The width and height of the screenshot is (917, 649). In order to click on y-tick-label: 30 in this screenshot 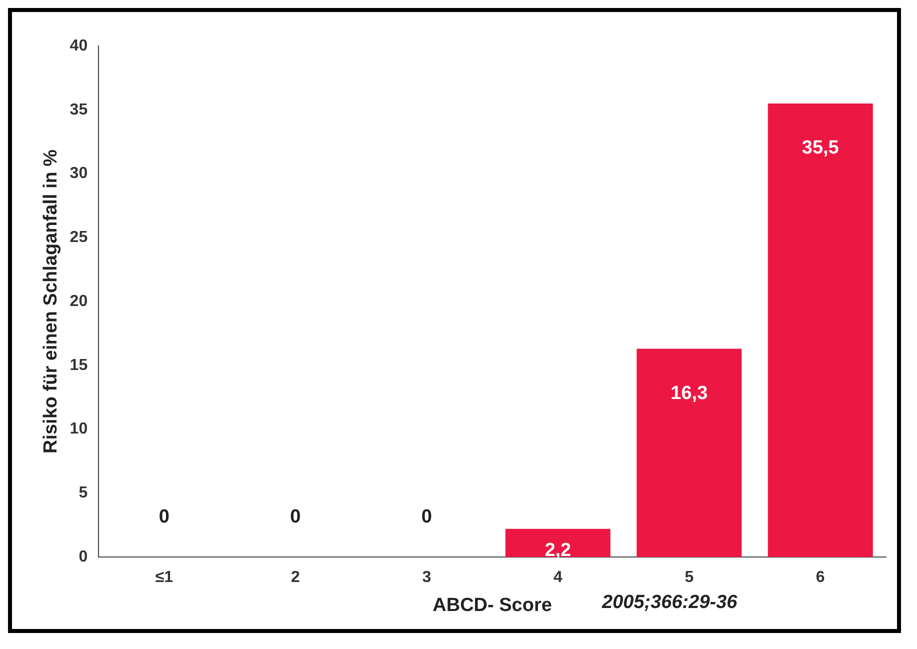, I will do `click(79, 173)`.